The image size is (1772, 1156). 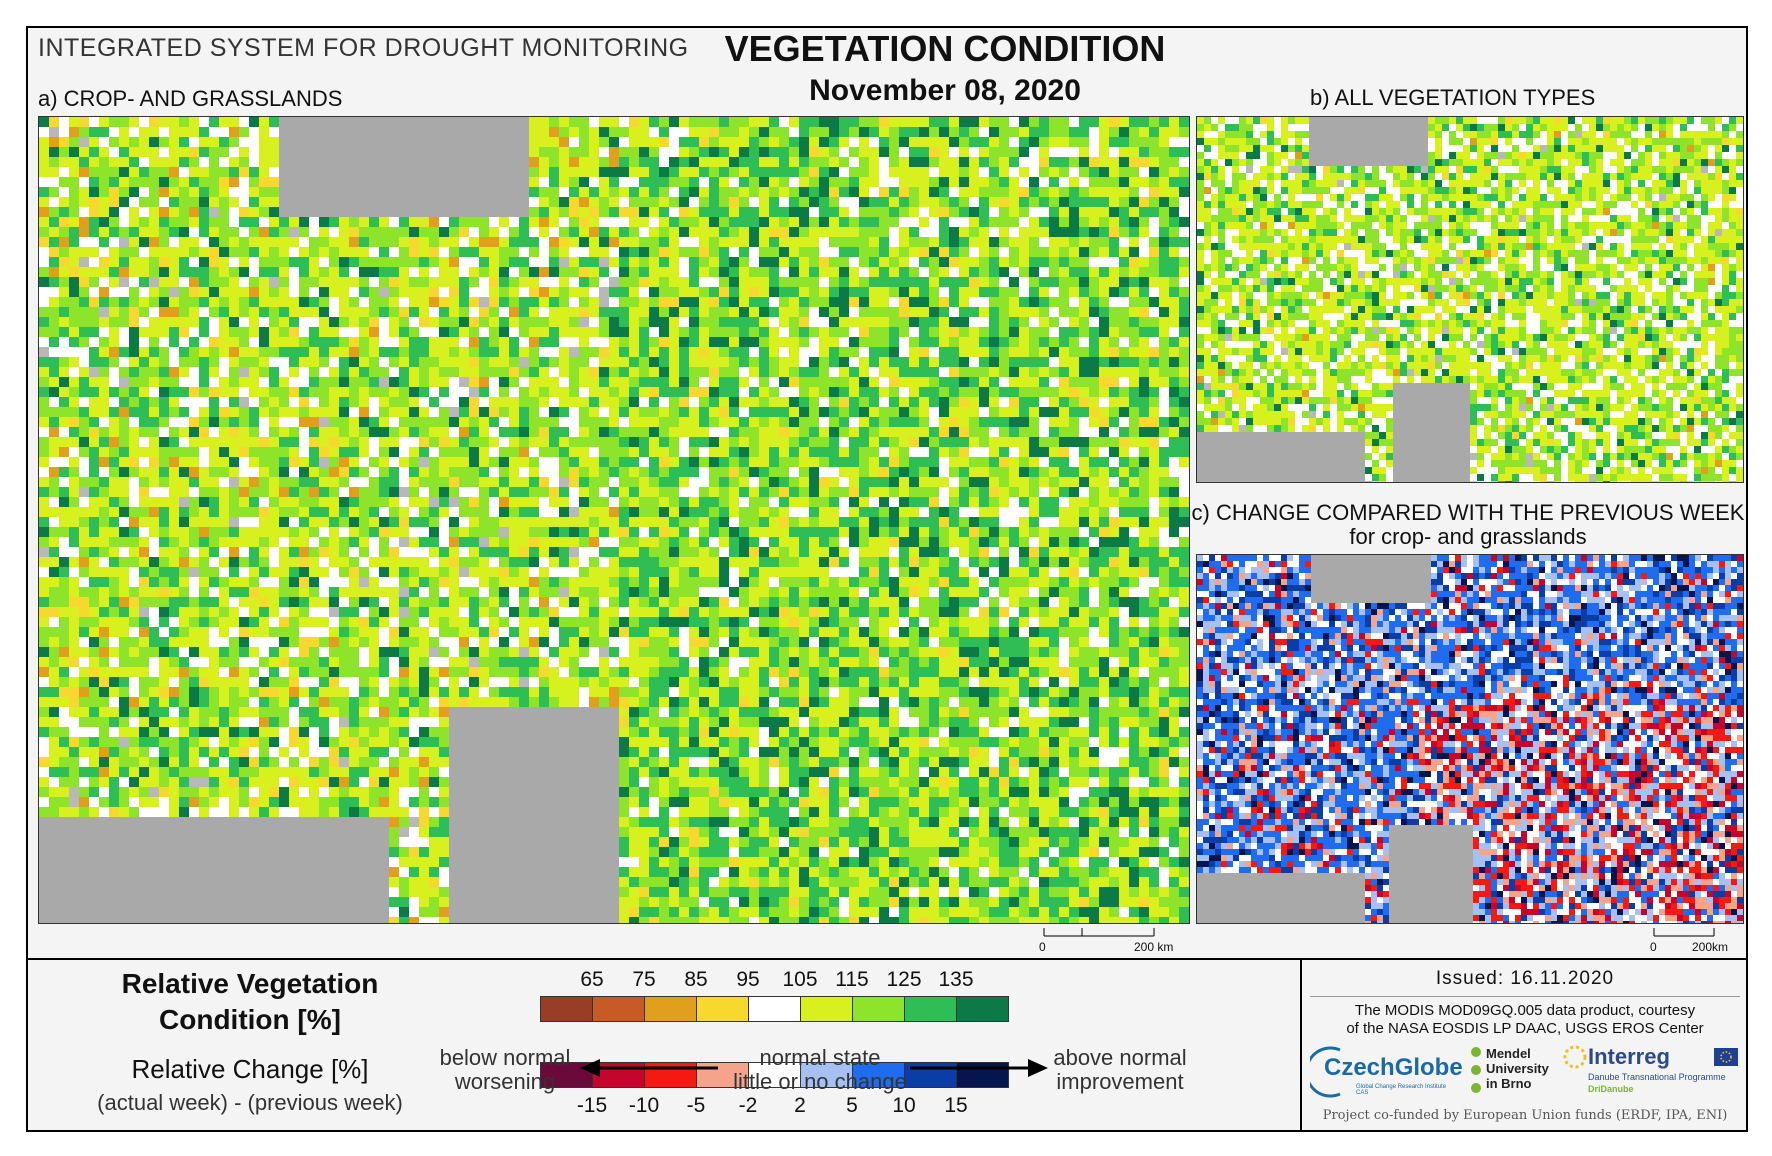 I want to click on dridanube-label: DriDanube, so click(x=1611, y=1089).